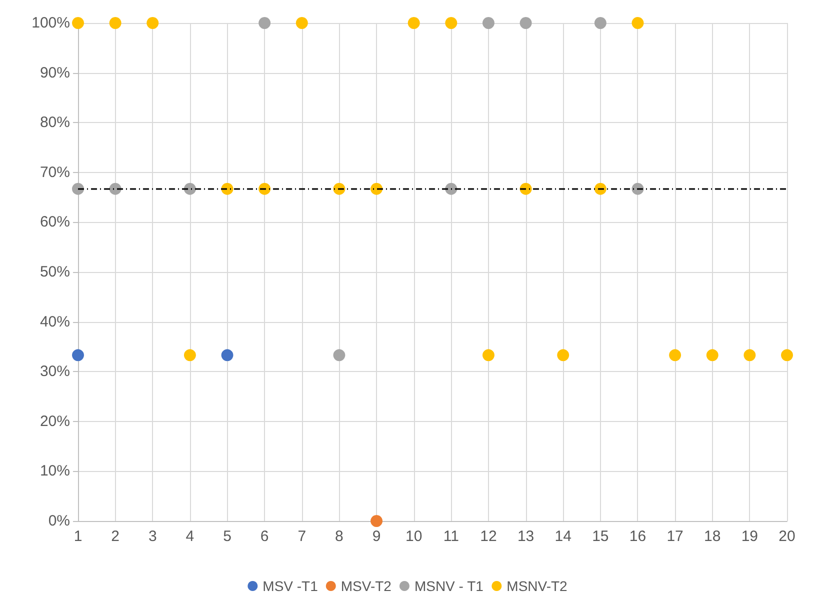 The height and width of the screenshot is (614, 815). What do you see at coordinates (59, 521) in the screenshot?
I see `y-tick-label: 0%` at bounding box center [59, 521].